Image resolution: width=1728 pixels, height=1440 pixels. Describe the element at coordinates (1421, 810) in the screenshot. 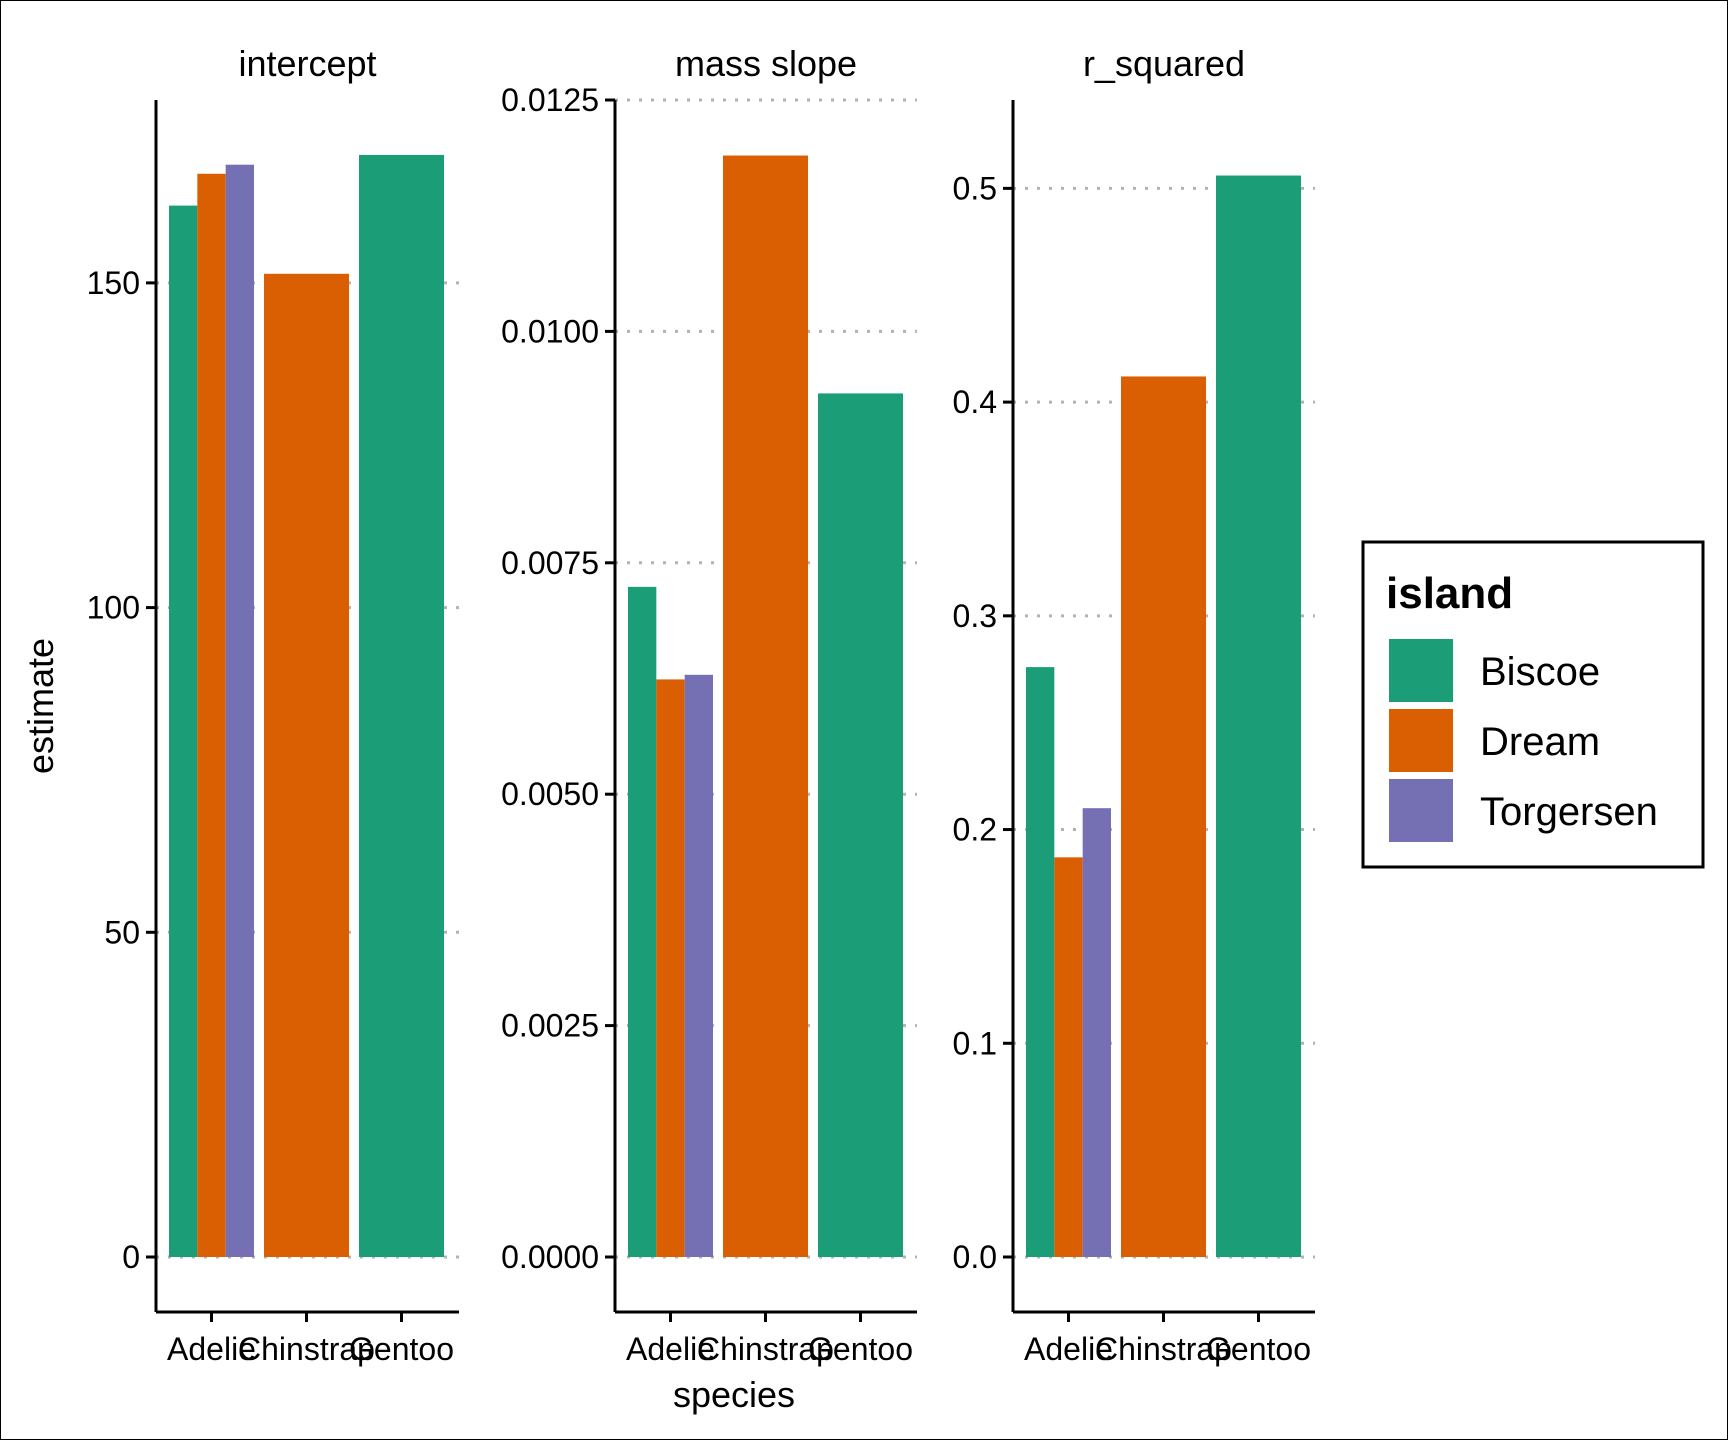

I see `legend-swatch-torgersen` at that location.